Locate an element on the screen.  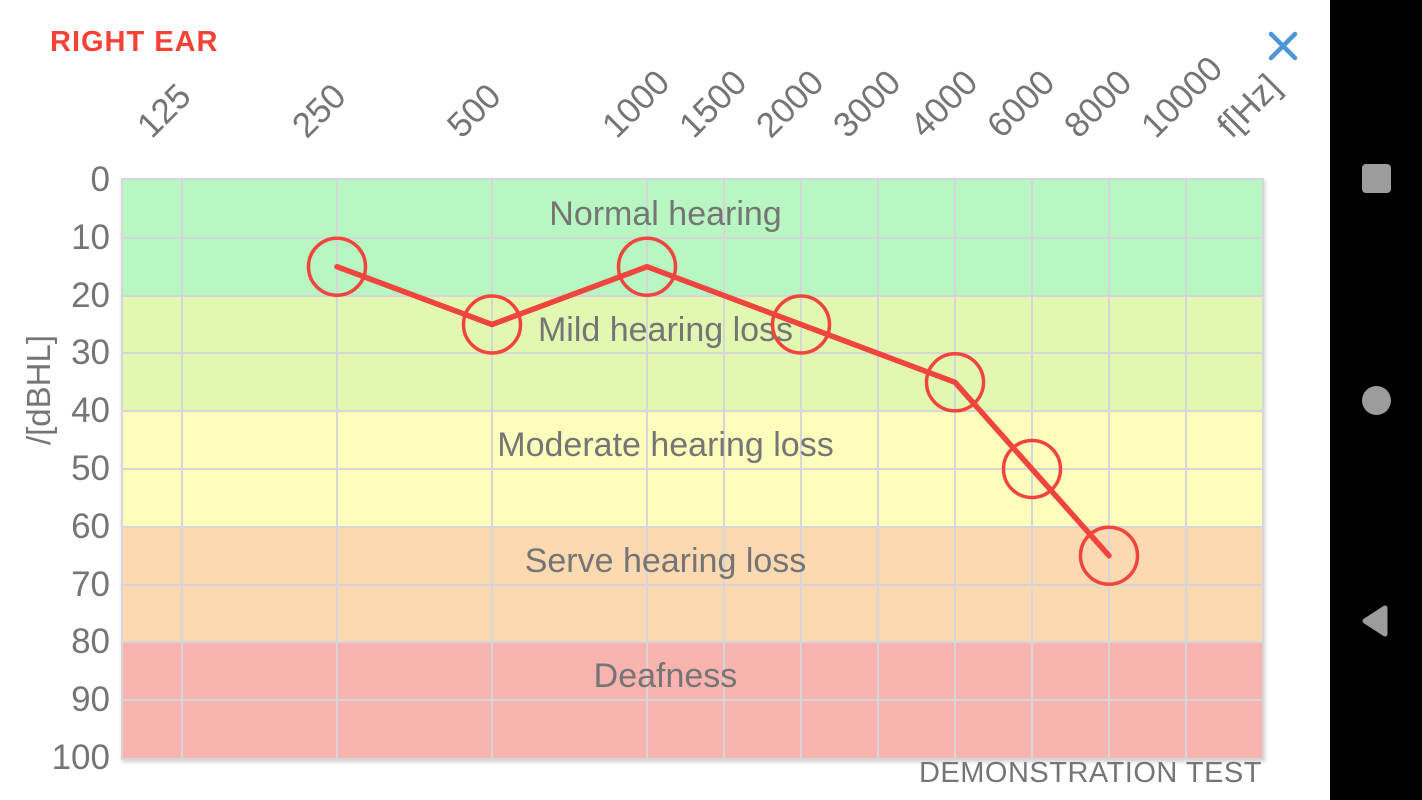
x-tick-label: 1500 is located at coordinates (713, 104).